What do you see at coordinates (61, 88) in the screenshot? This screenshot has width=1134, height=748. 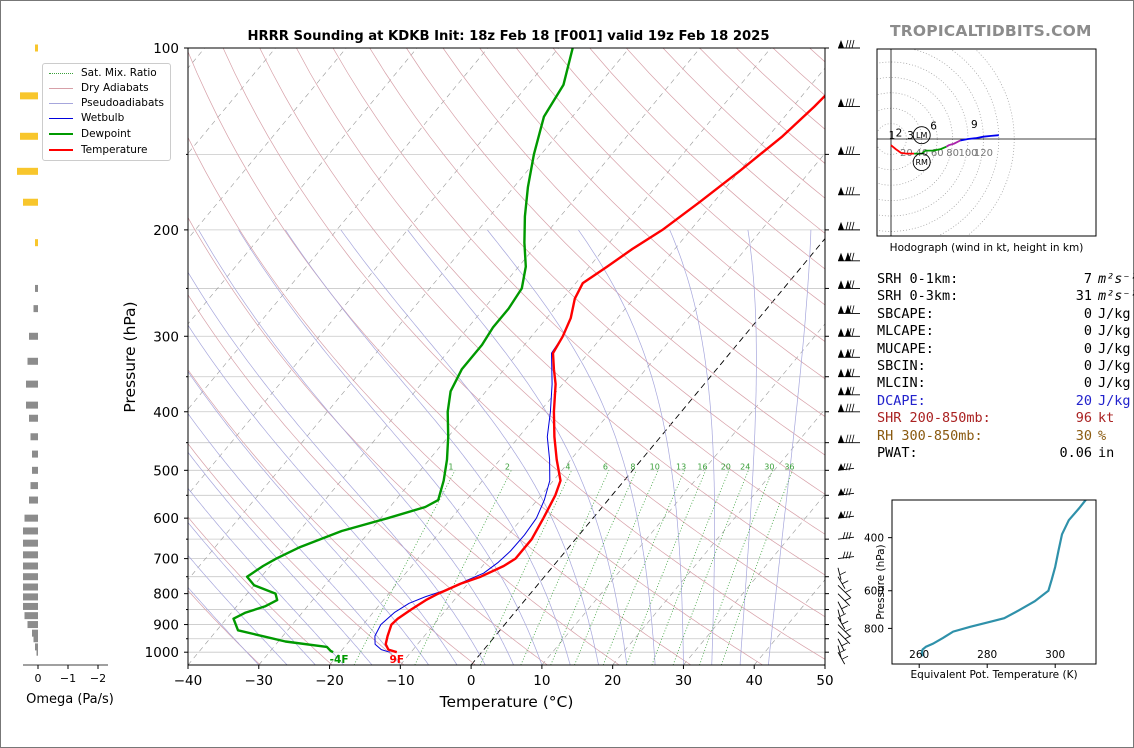 I see `legend-swatch-dry` at bounding box center [61, 88].